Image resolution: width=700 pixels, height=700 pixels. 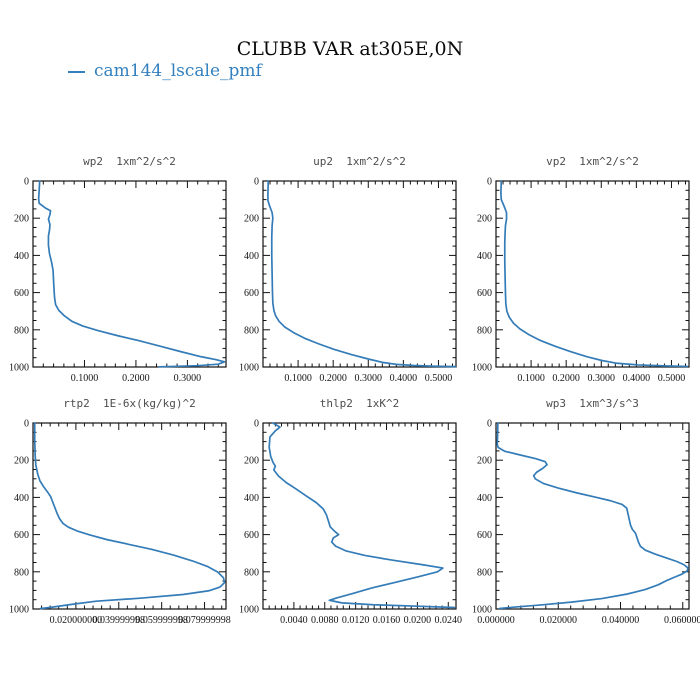 I want to click on x-tick-label: 0.0120, so click(x=356, y=620).